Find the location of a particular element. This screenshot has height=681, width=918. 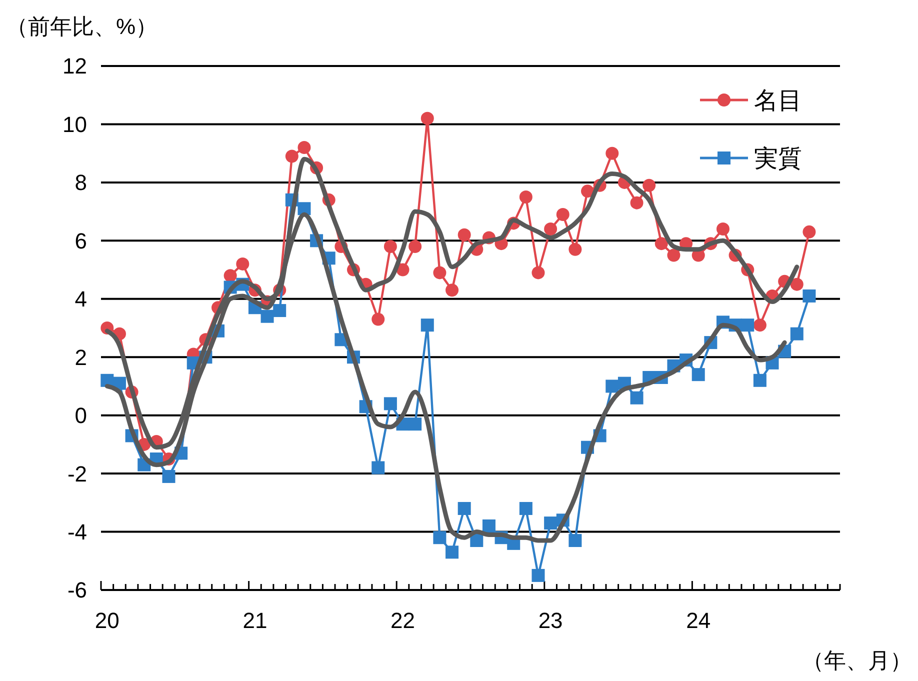

y-tick-label: 10 is located at coordinates (74, 124).